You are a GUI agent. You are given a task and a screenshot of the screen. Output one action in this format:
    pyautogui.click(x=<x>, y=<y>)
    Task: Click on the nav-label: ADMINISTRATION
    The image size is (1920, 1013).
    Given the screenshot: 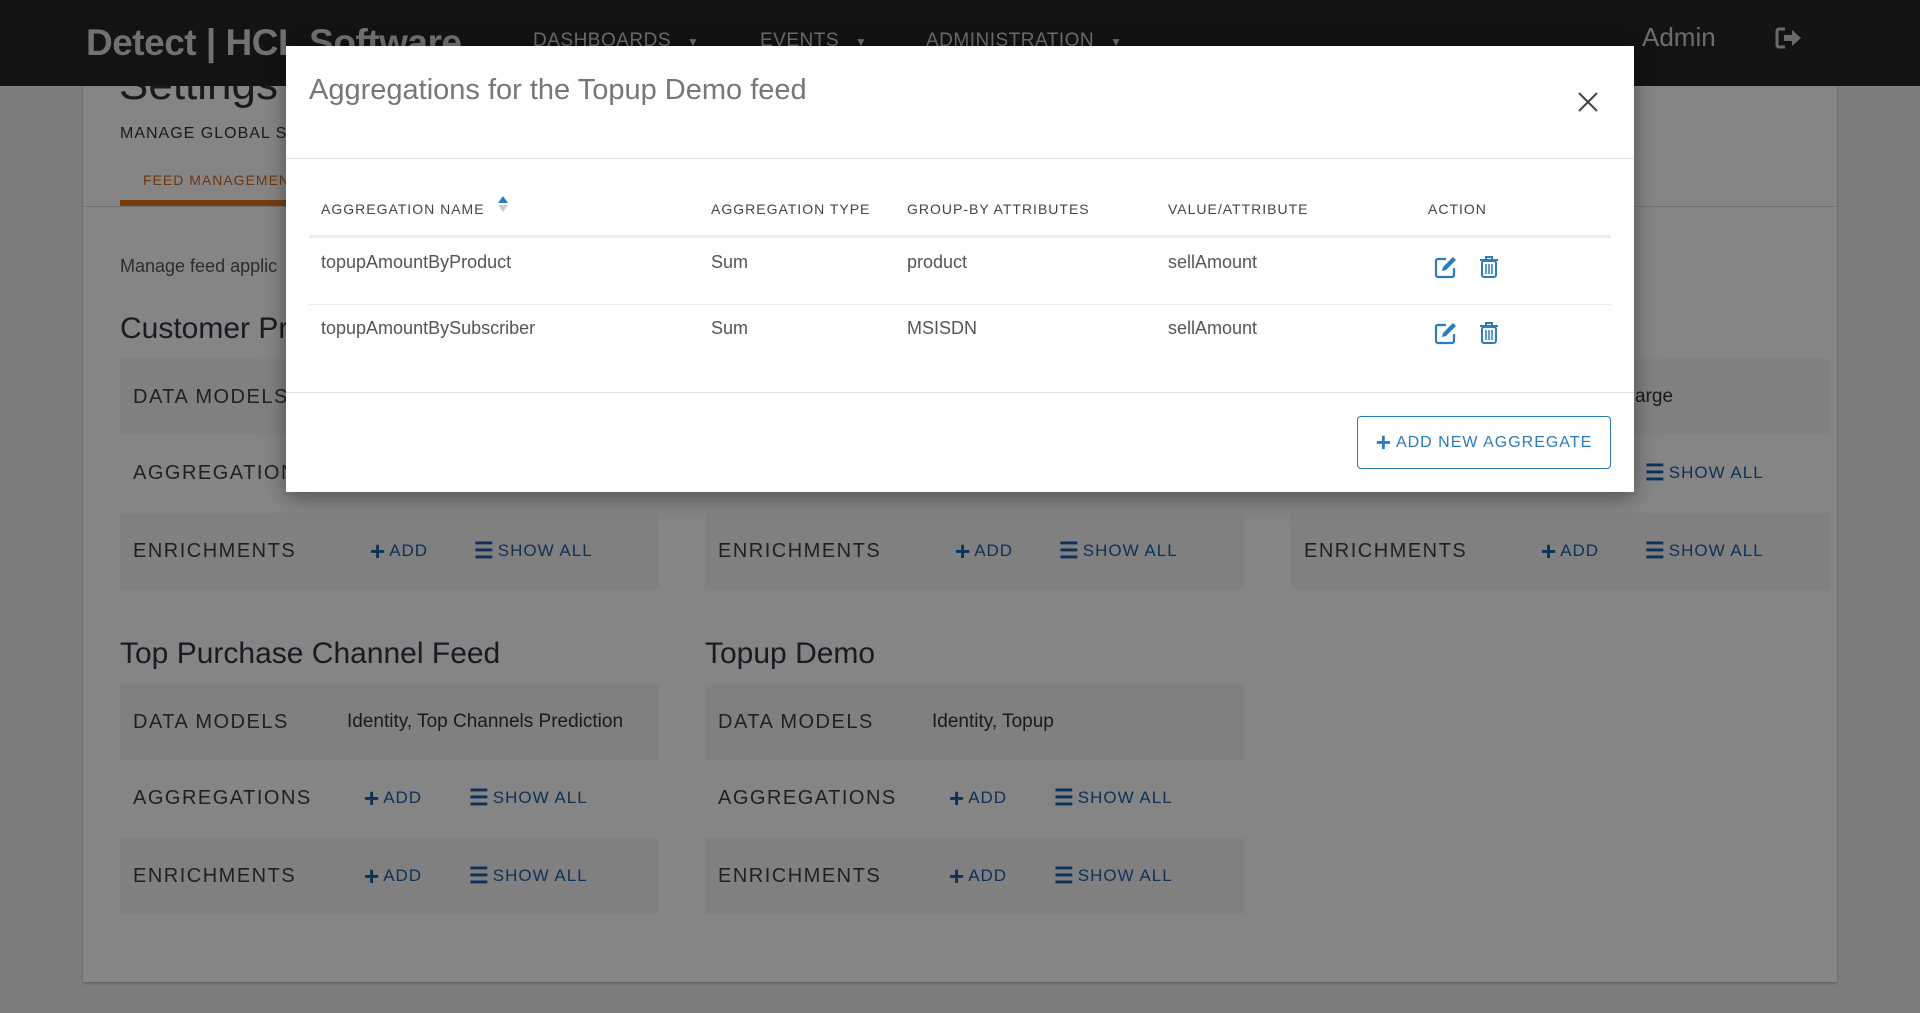 What is the action you would take?
    pyautogui.click(x=1010, y=40)
    